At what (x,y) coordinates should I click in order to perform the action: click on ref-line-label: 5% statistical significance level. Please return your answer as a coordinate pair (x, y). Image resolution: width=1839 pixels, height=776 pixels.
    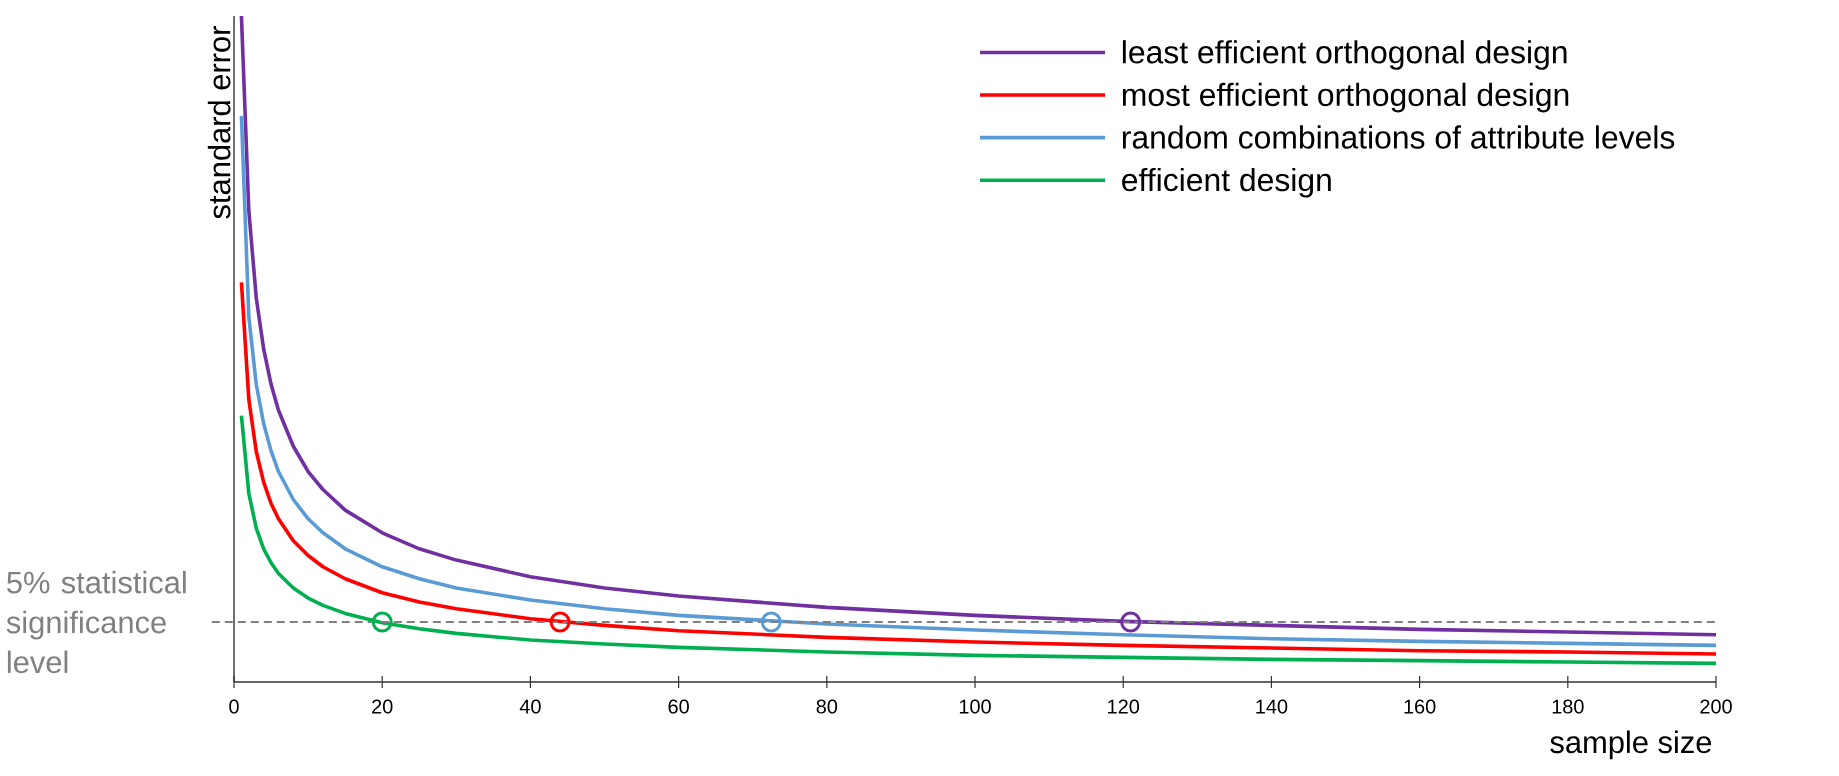
    Looking at the image, I should click on (96, 622).